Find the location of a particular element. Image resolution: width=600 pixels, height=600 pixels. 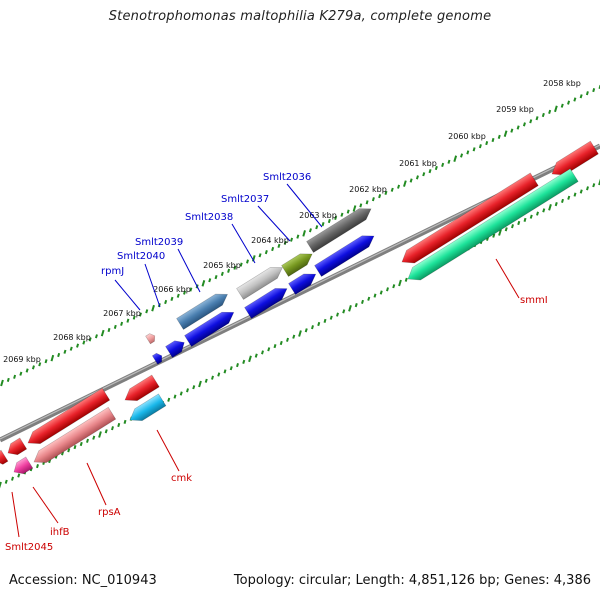

gene-label-Smlt2036: Smlt2036 is located at coordinates (287, 177).